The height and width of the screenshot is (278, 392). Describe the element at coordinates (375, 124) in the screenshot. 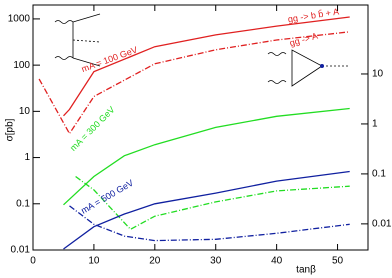

I see `y2-tick-label: 1` at that location.